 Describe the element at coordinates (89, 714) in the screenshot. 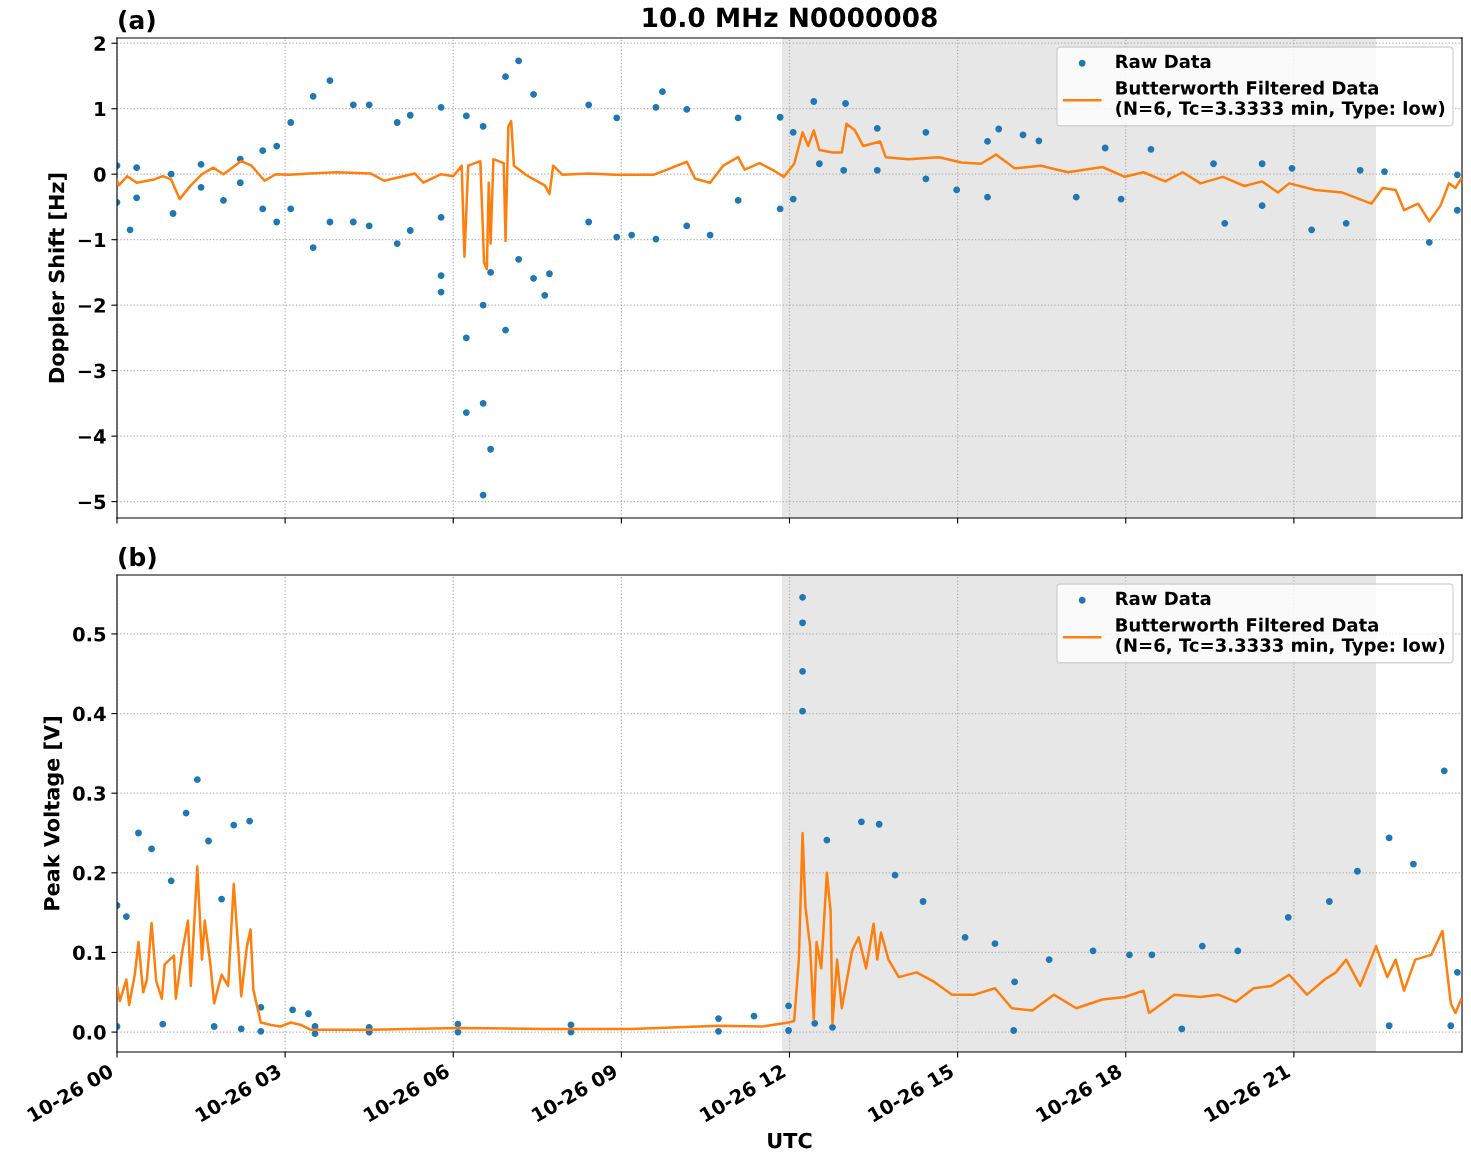

I see `y-tick-label: 0.4` at that location.